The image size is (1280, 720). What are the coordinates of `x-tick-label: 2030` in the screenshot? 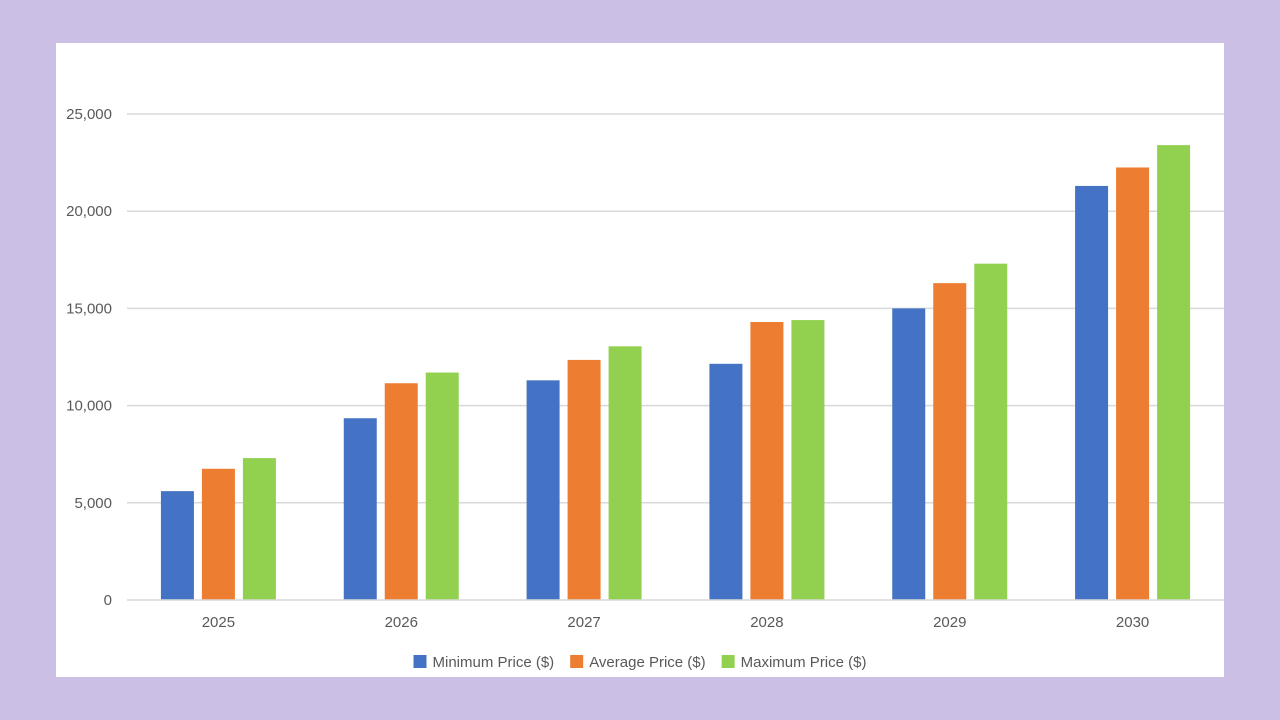 It's located at (1132, 622).